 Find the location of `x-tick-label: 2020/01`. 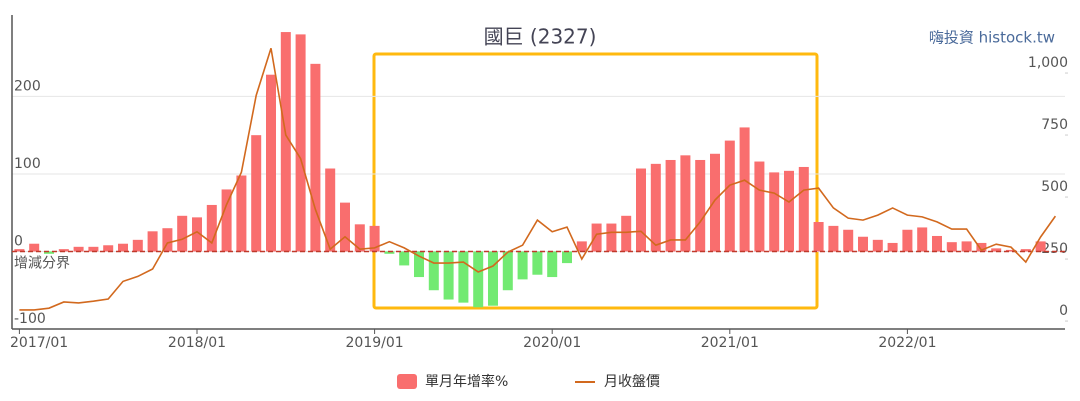

x-tick-label: 2020/01 is located at coordinates (552, 343).